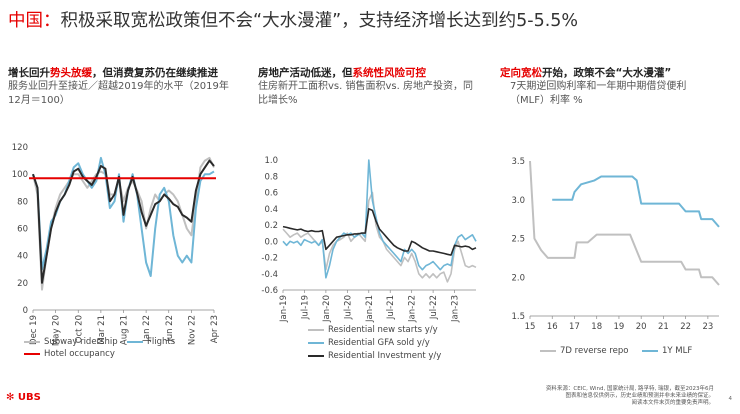 The width and height of the screenshot is (740, 414). I want to click on chart-services-xtick-label: Nov 22, so click(192, 330).